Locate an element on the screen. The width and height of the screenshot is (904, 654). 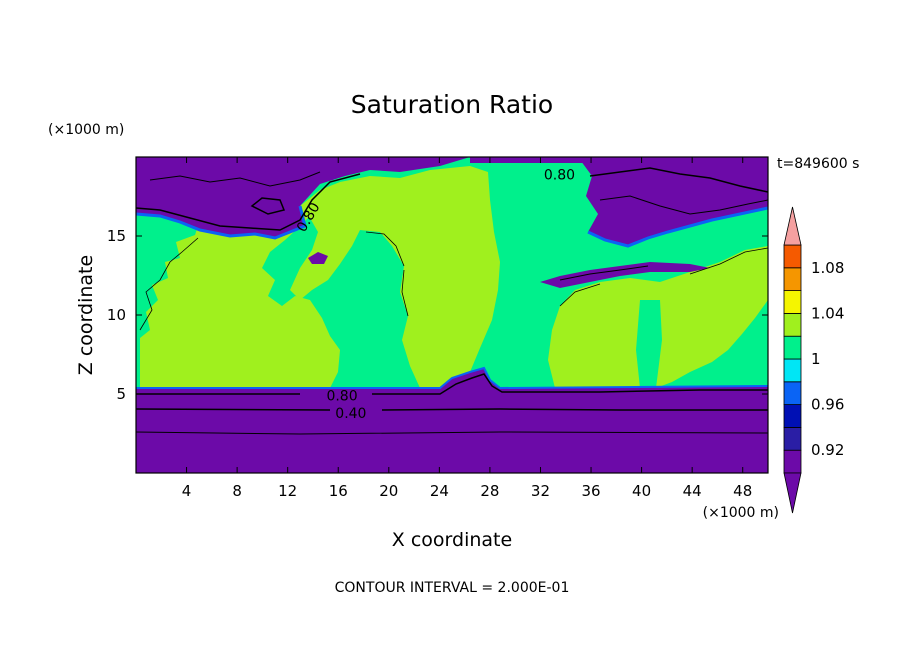
field-region-dry-upper-left-edge is located at coordinates (221, 222).